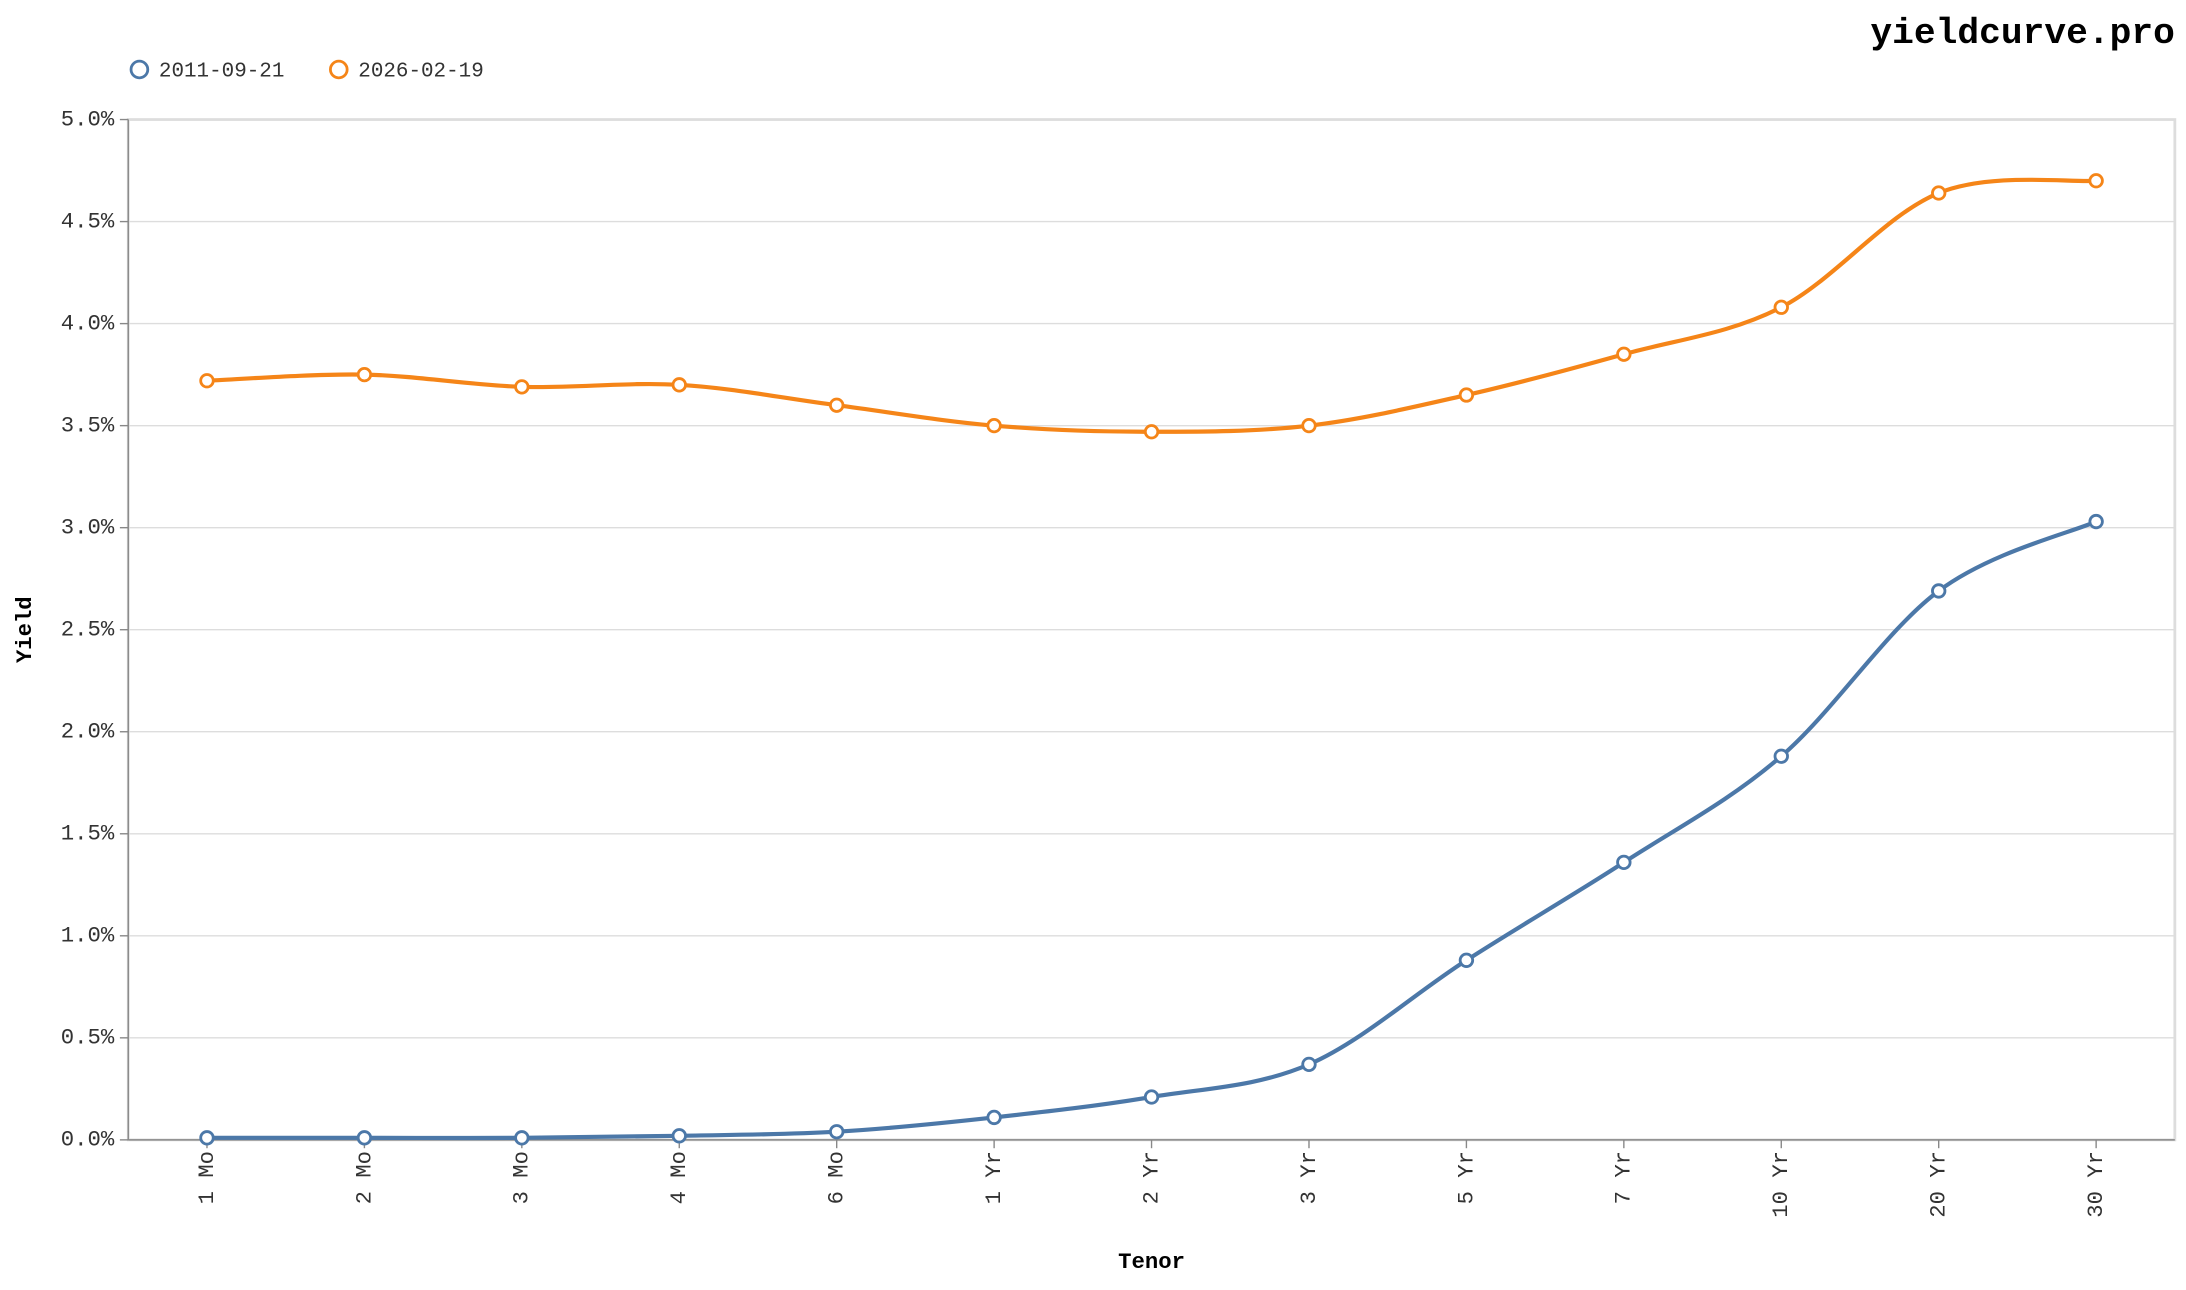 This screenshot has width=2186, height=1290. What do you see at coordinates (1624, 1177) in the screenshot?
I see `x-tick-label: 7 Yr` at bounding box center [1624, 1177].